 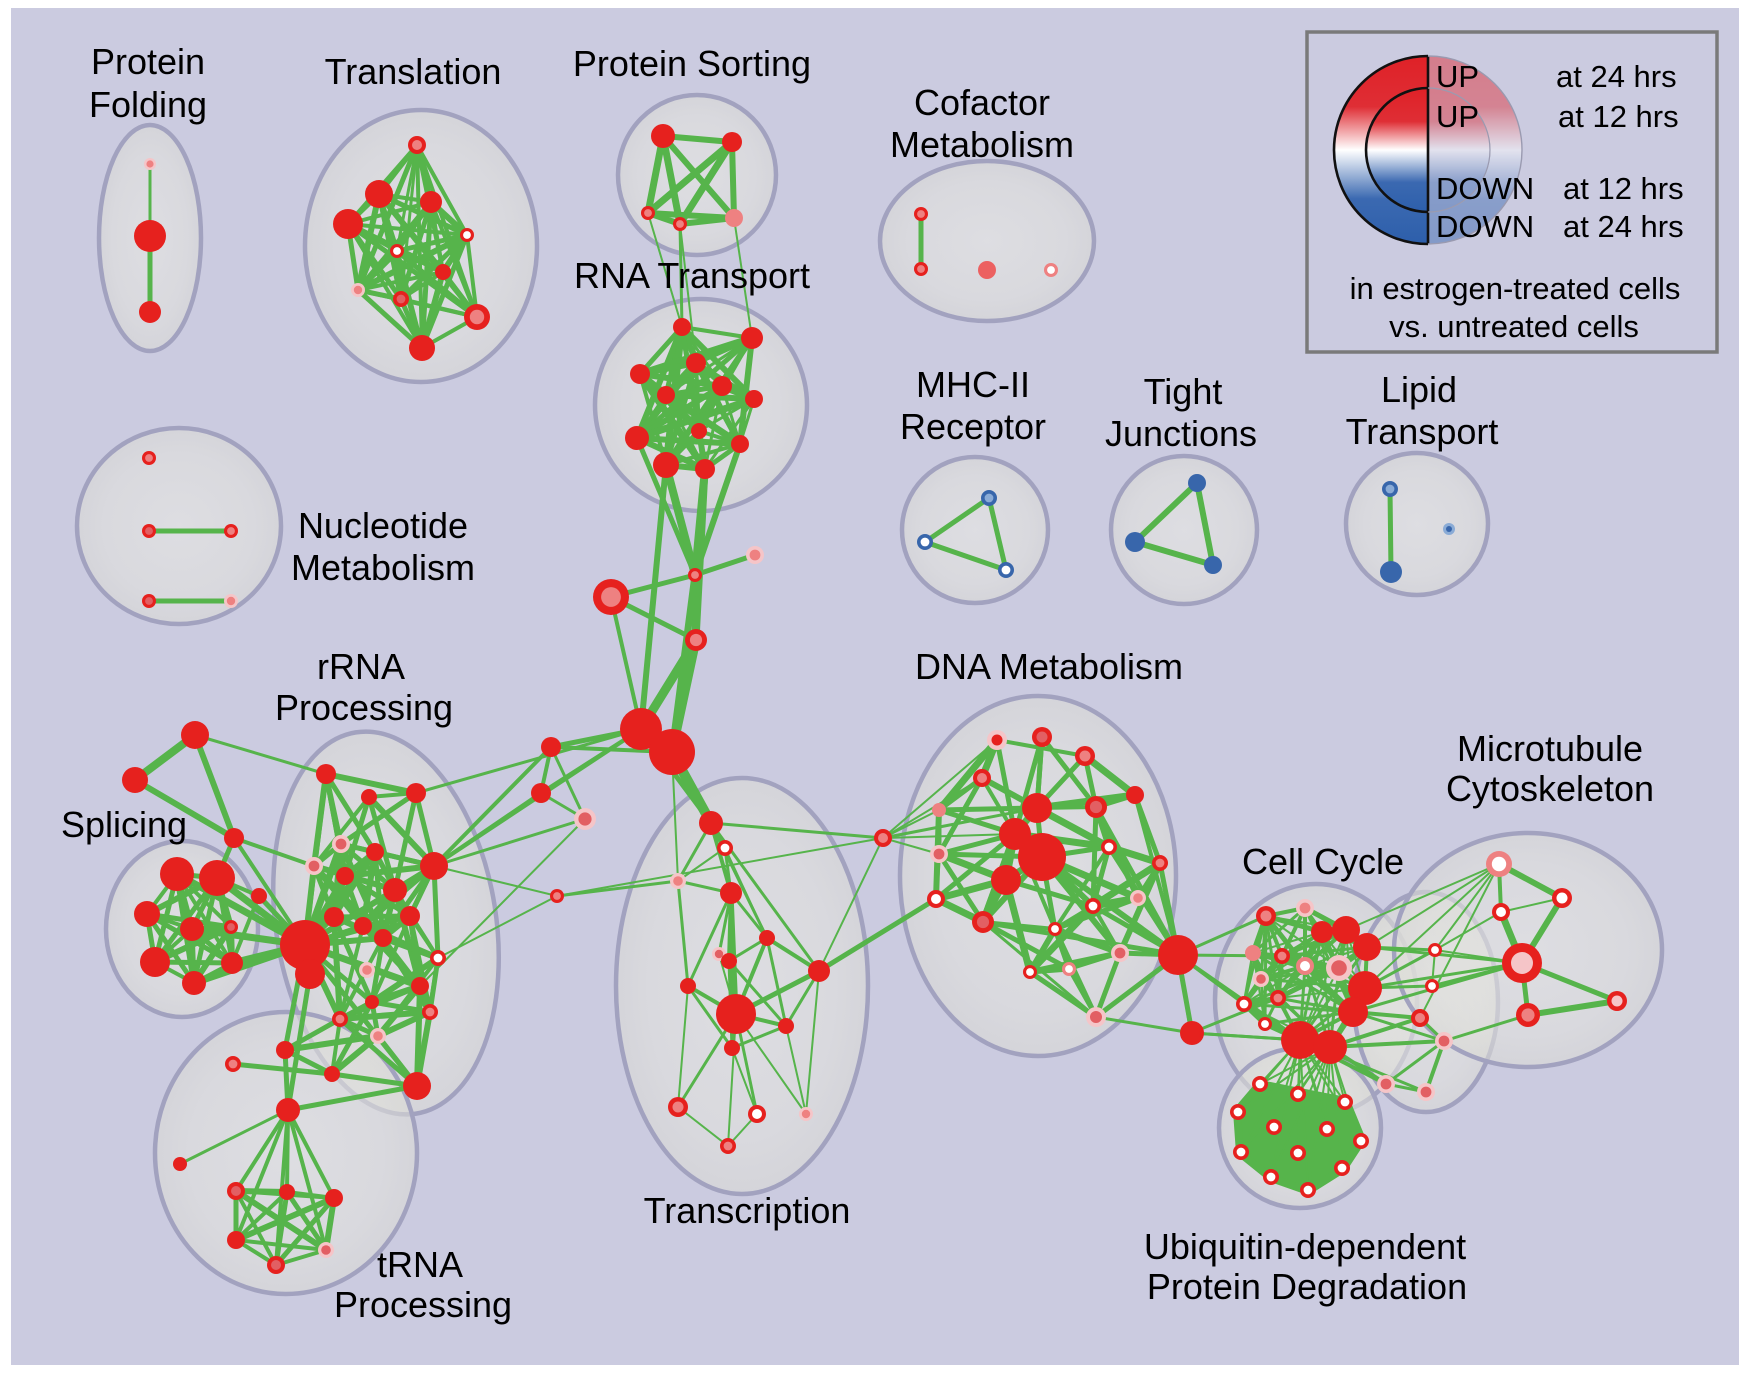 What do you see at coordinates (692, 275) in the screenshot?
I see `svg-text: RNA Transport` at bounding box center [692, 275].